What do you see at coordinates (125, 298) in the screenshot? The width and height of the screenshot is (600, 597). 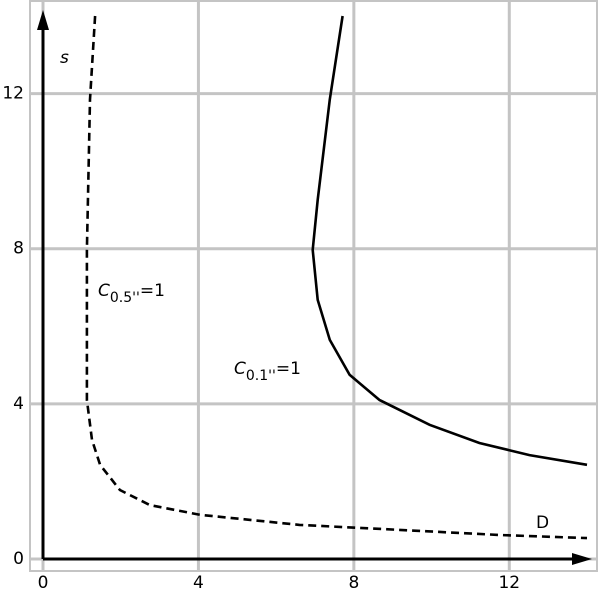 I see `annotation-sub: 0.5''` at bounding box center [125, 298].